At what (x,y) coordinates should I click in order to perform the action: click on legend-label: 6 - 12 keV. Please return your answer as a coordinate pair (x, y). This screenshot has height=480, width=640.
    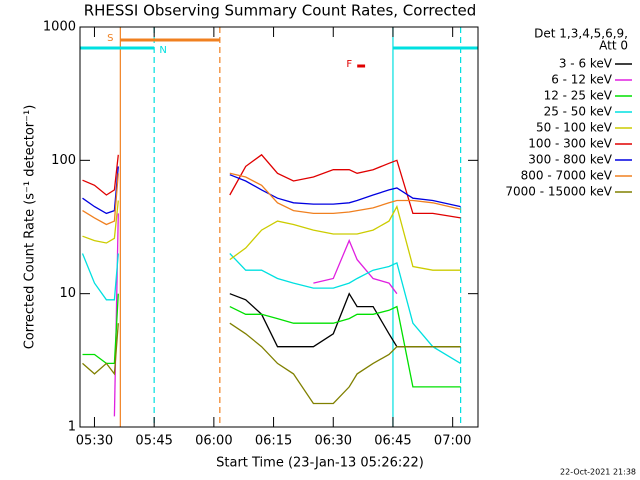
    Looking at the image, I should click on (582, 80).